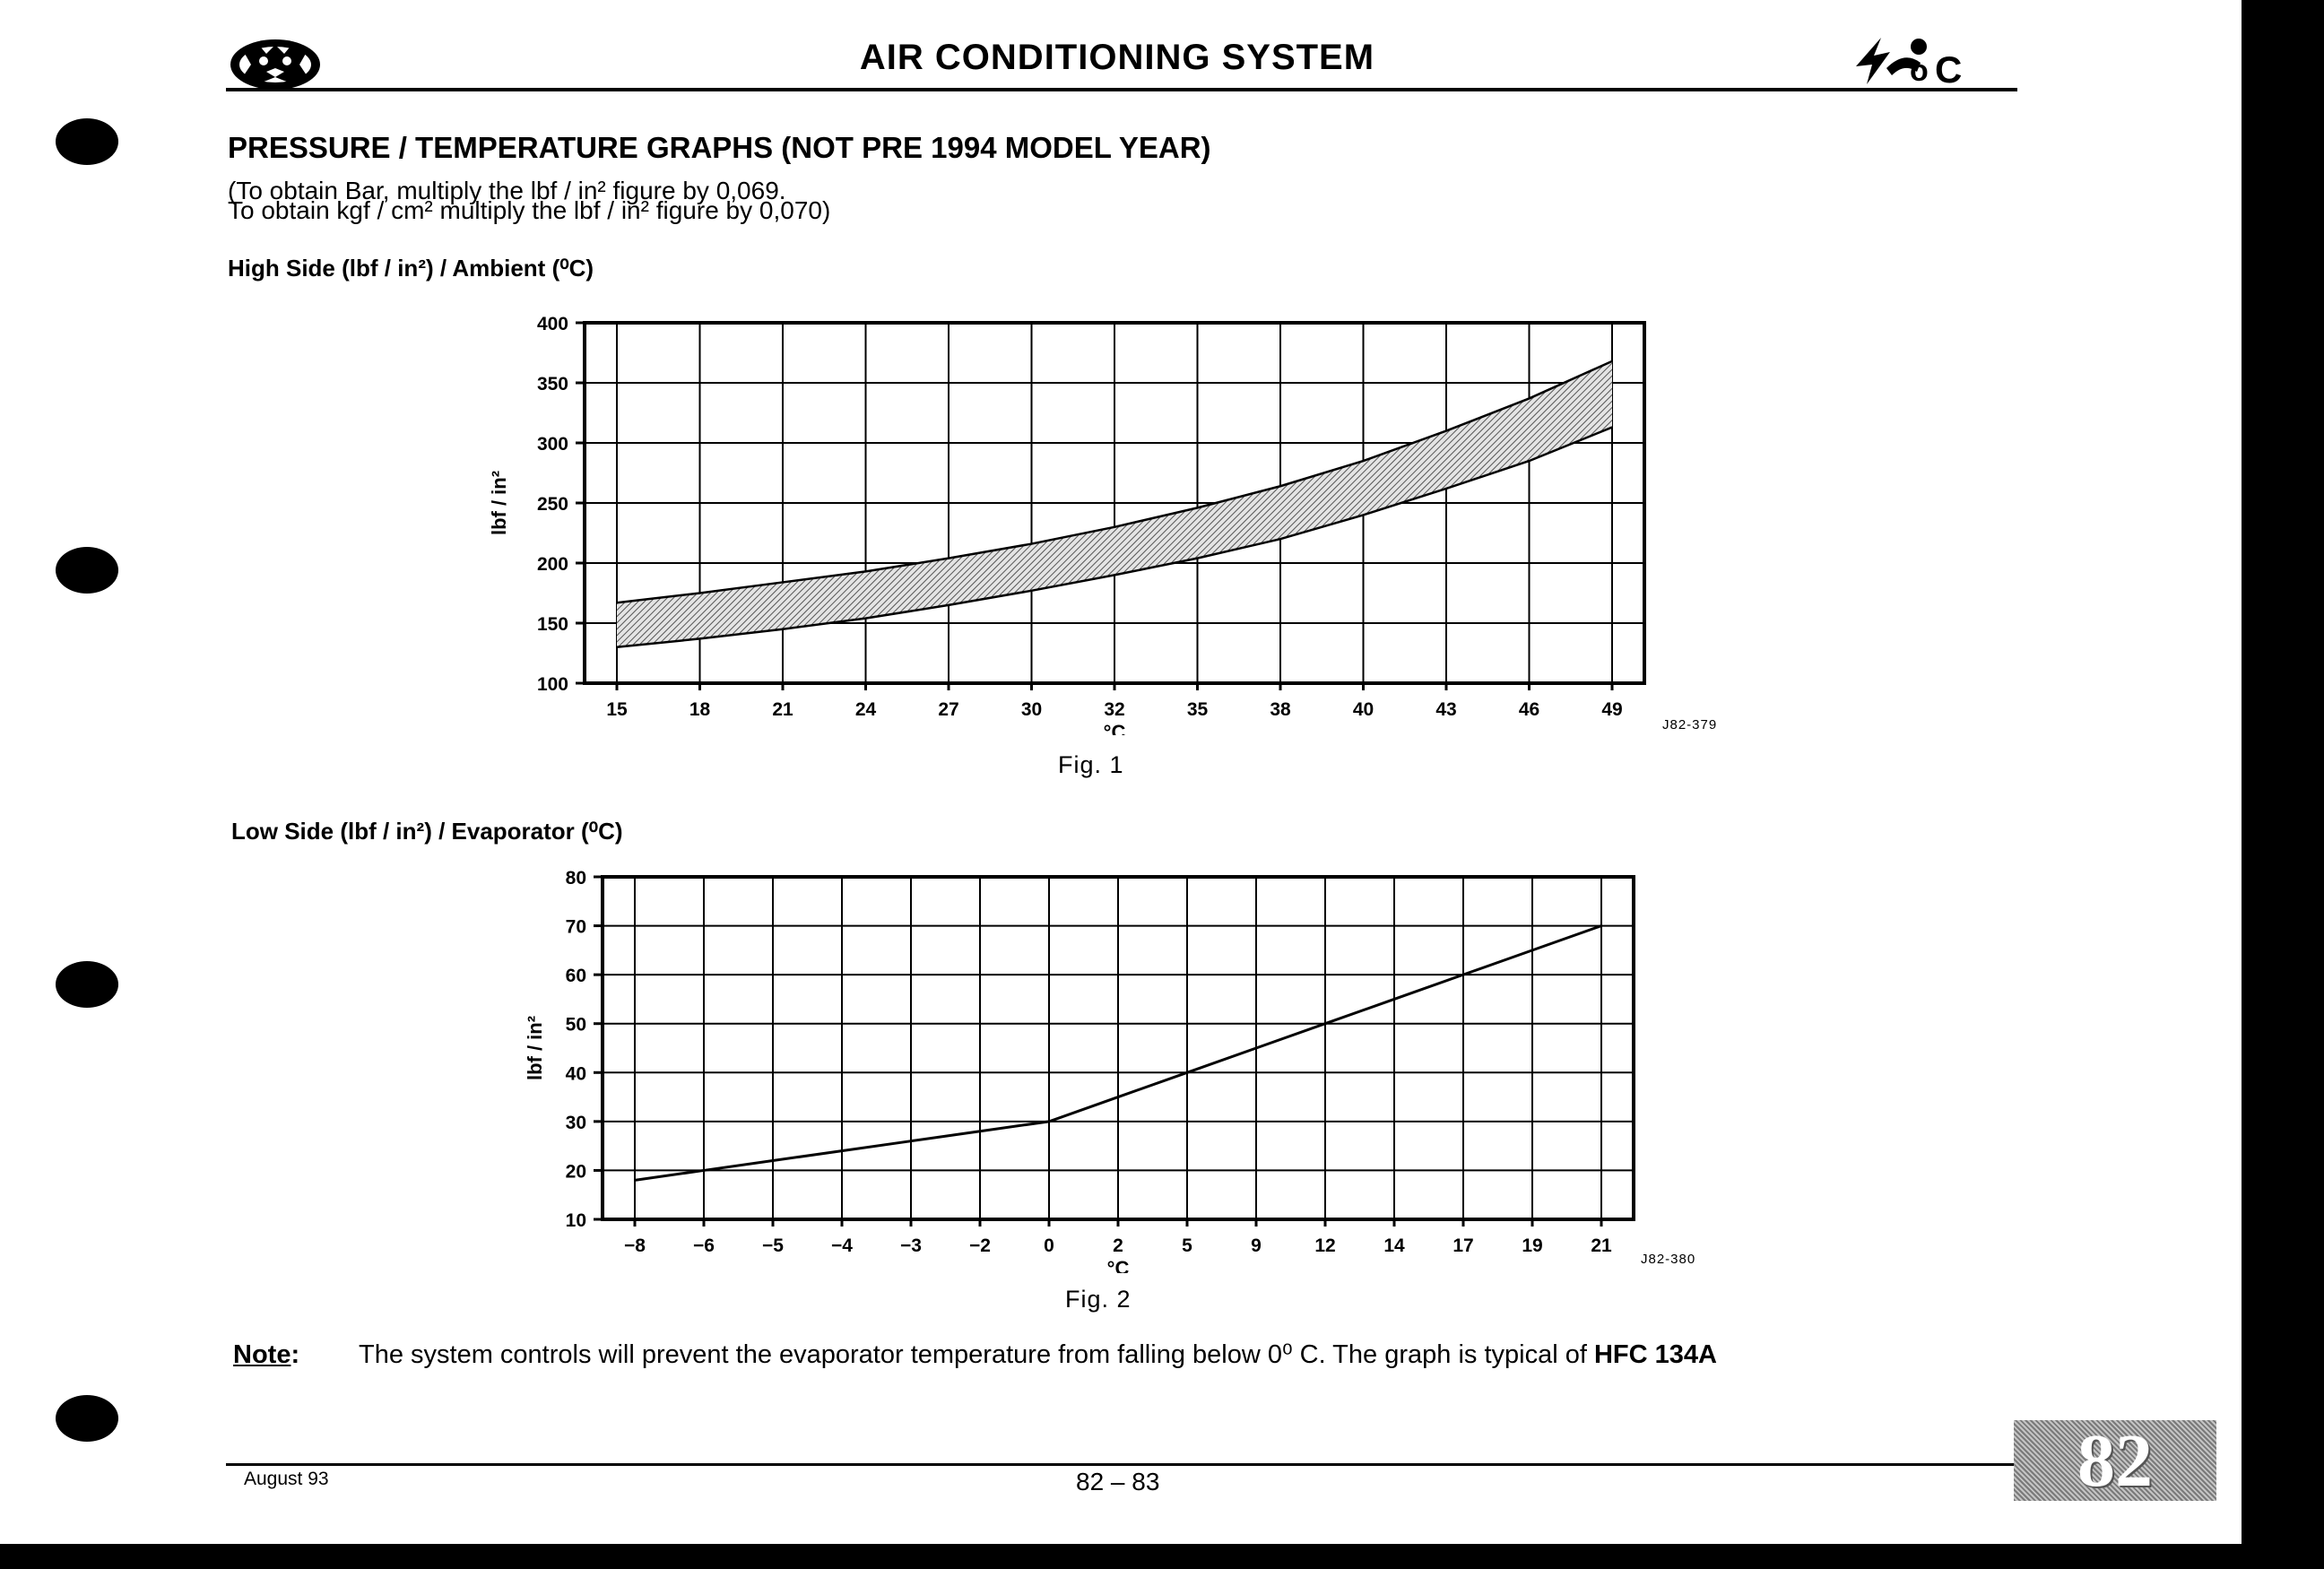 The image size is (2324, 1569). I want to click on x-tick-label: −2, so click(980, 1245).